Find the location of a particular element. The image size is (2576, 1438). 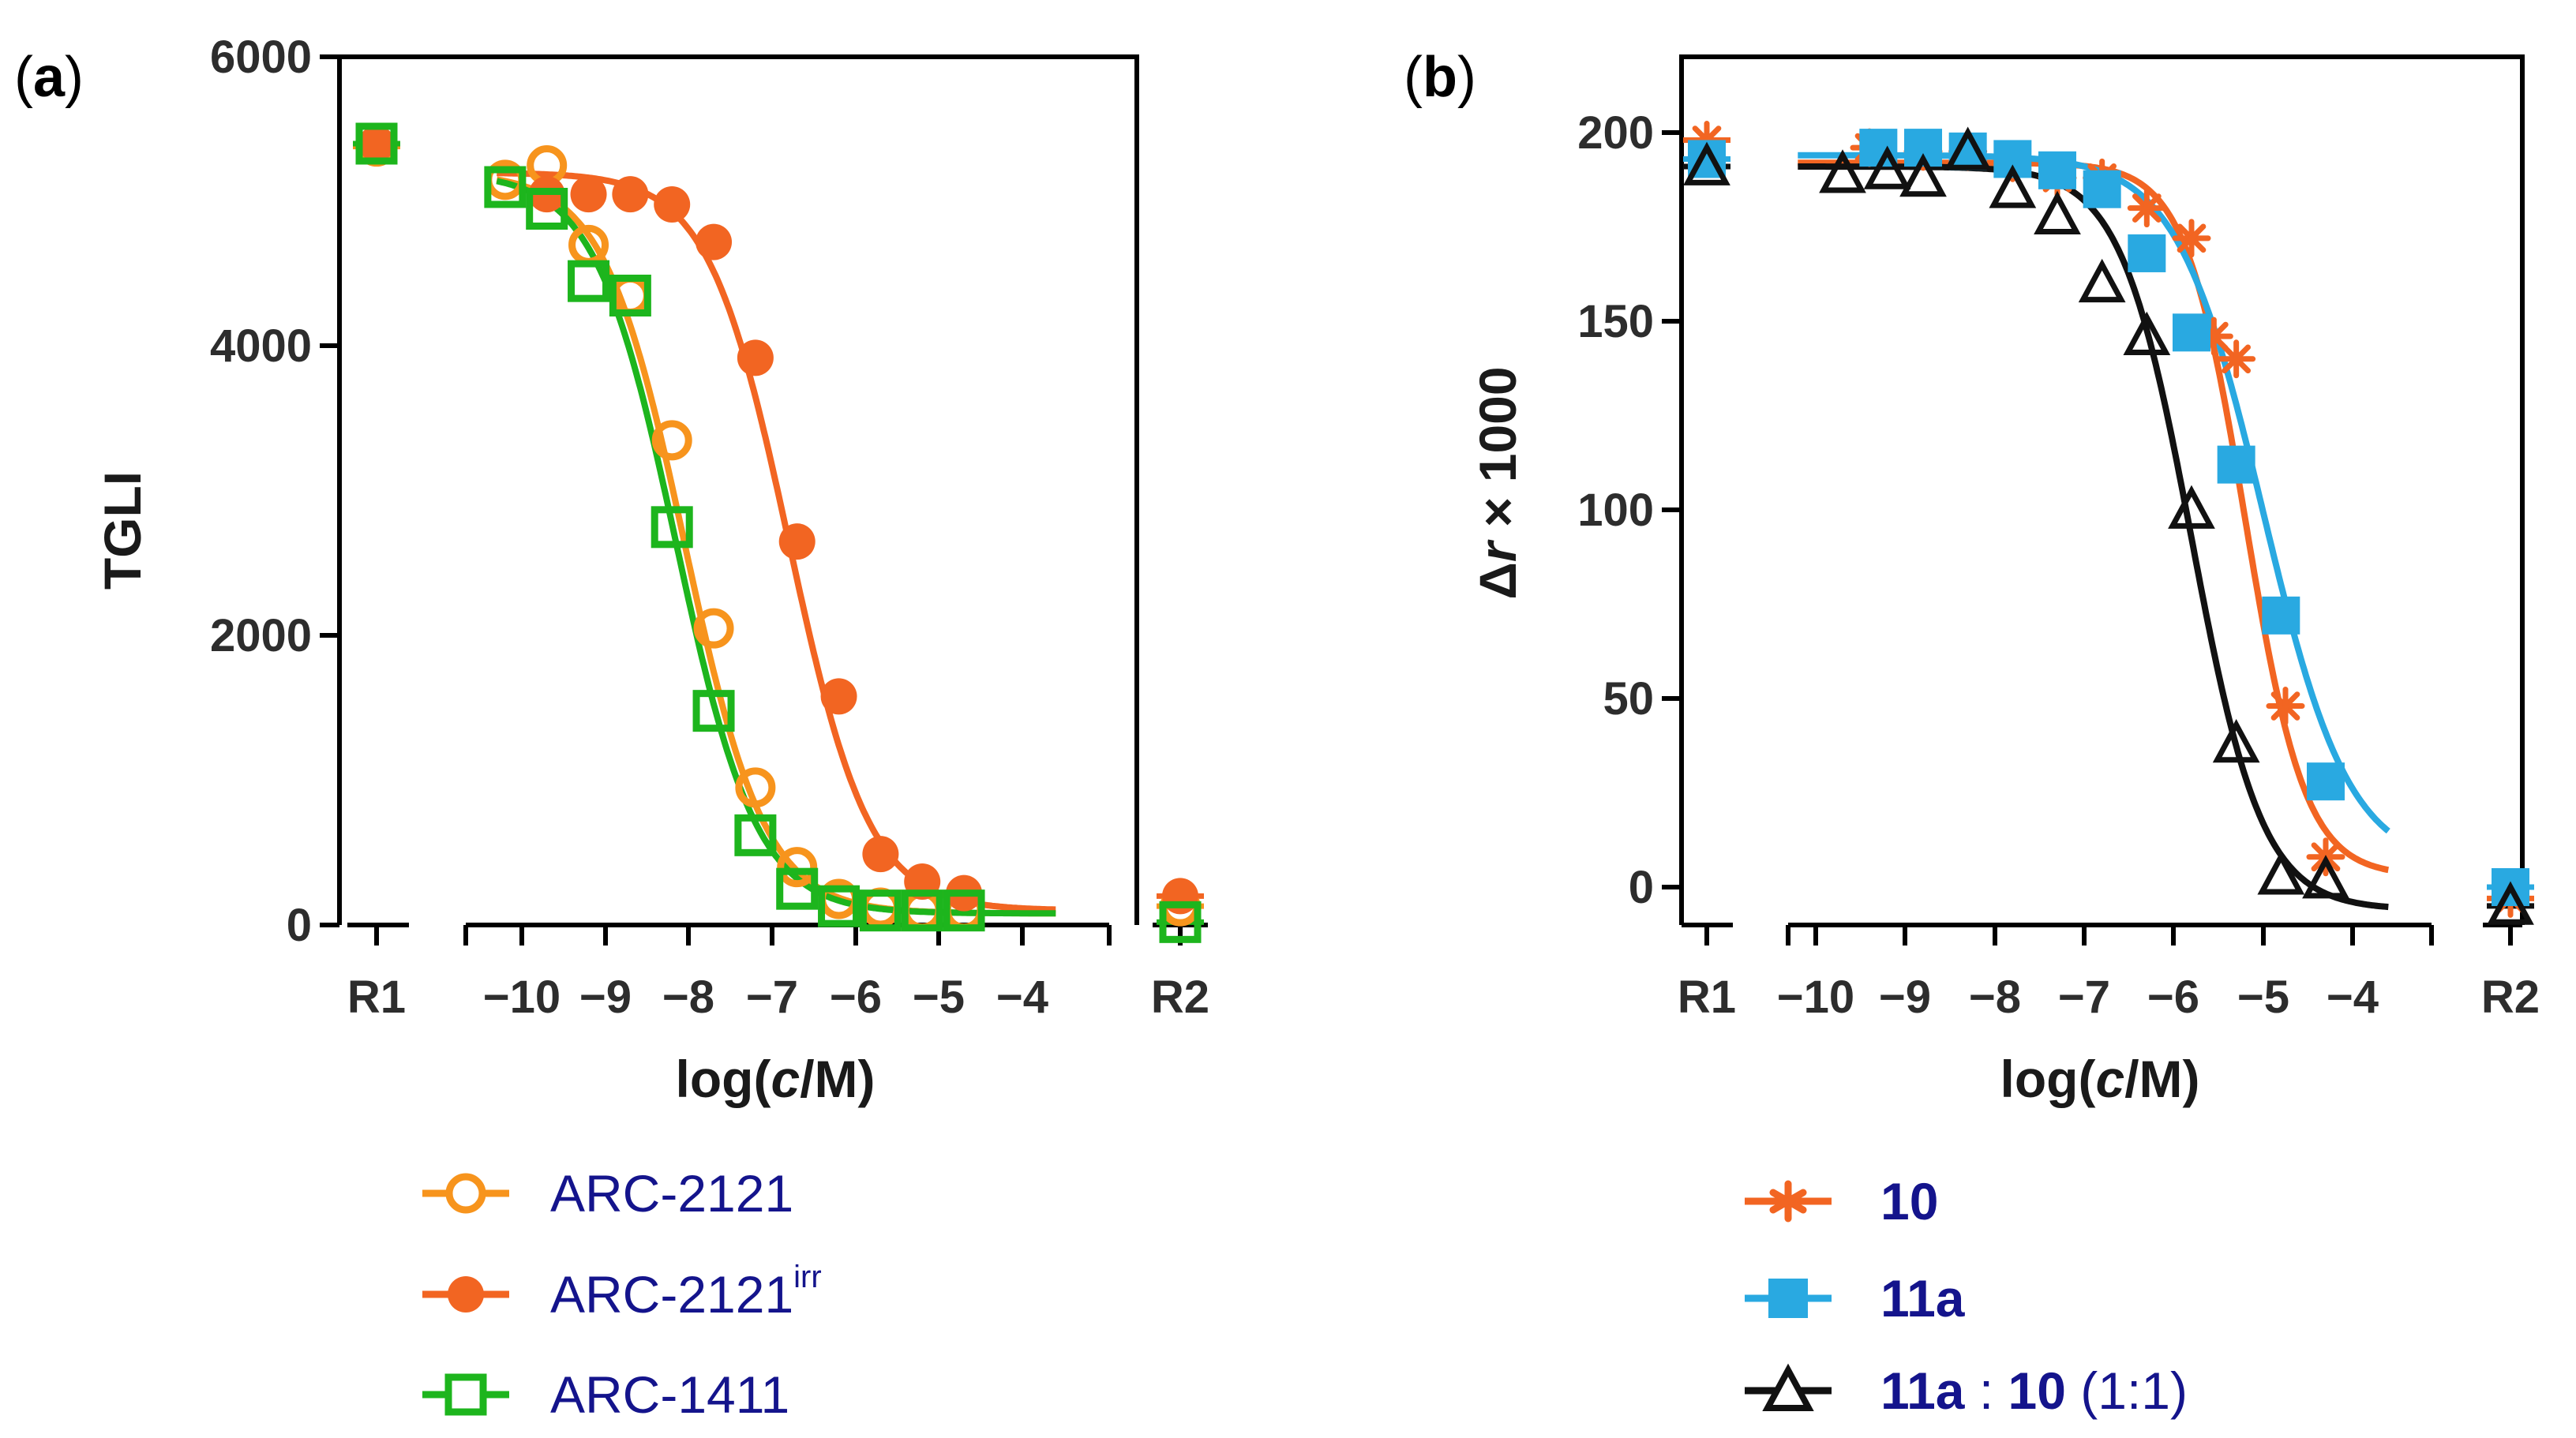

panel-a-xtick-label-r1: R1 is located at coordinates (376, 997).